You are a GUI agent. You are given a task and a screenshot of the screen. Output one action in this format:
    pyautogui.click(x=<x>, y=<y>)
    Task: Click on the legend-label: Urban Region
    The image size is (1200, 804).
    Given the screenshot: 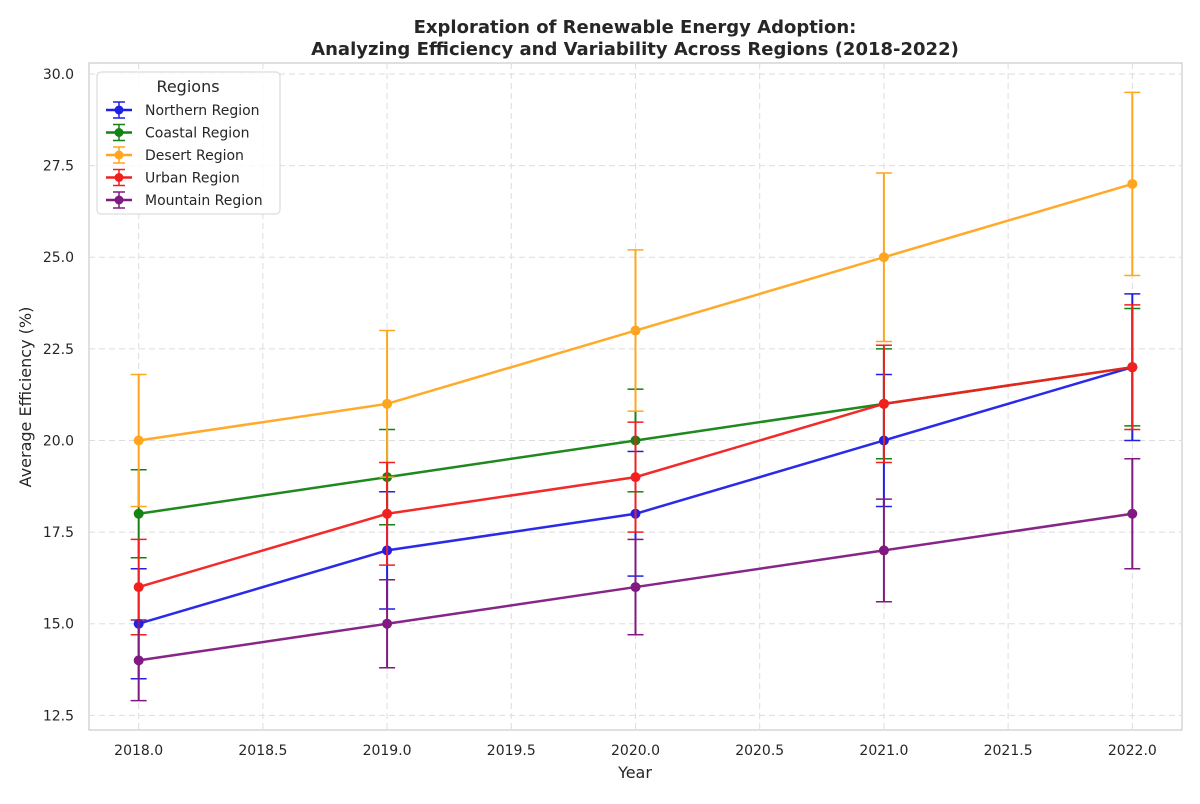 What is the action you would take?
    pyautogui.click(x=192, y=179)
    